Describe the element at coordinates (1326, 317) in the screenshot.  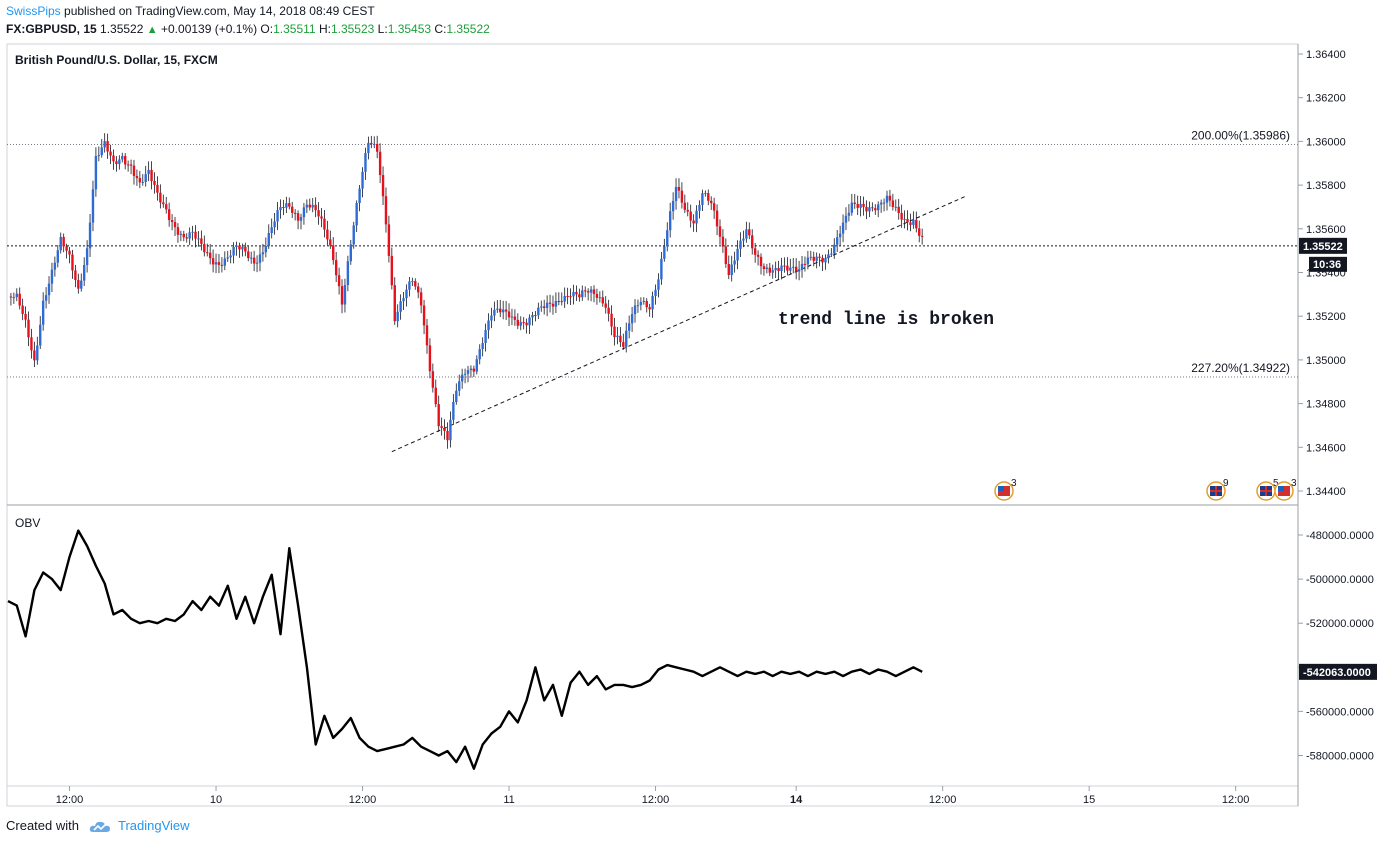
I see `price-tick-label: 1.35200` at that location.